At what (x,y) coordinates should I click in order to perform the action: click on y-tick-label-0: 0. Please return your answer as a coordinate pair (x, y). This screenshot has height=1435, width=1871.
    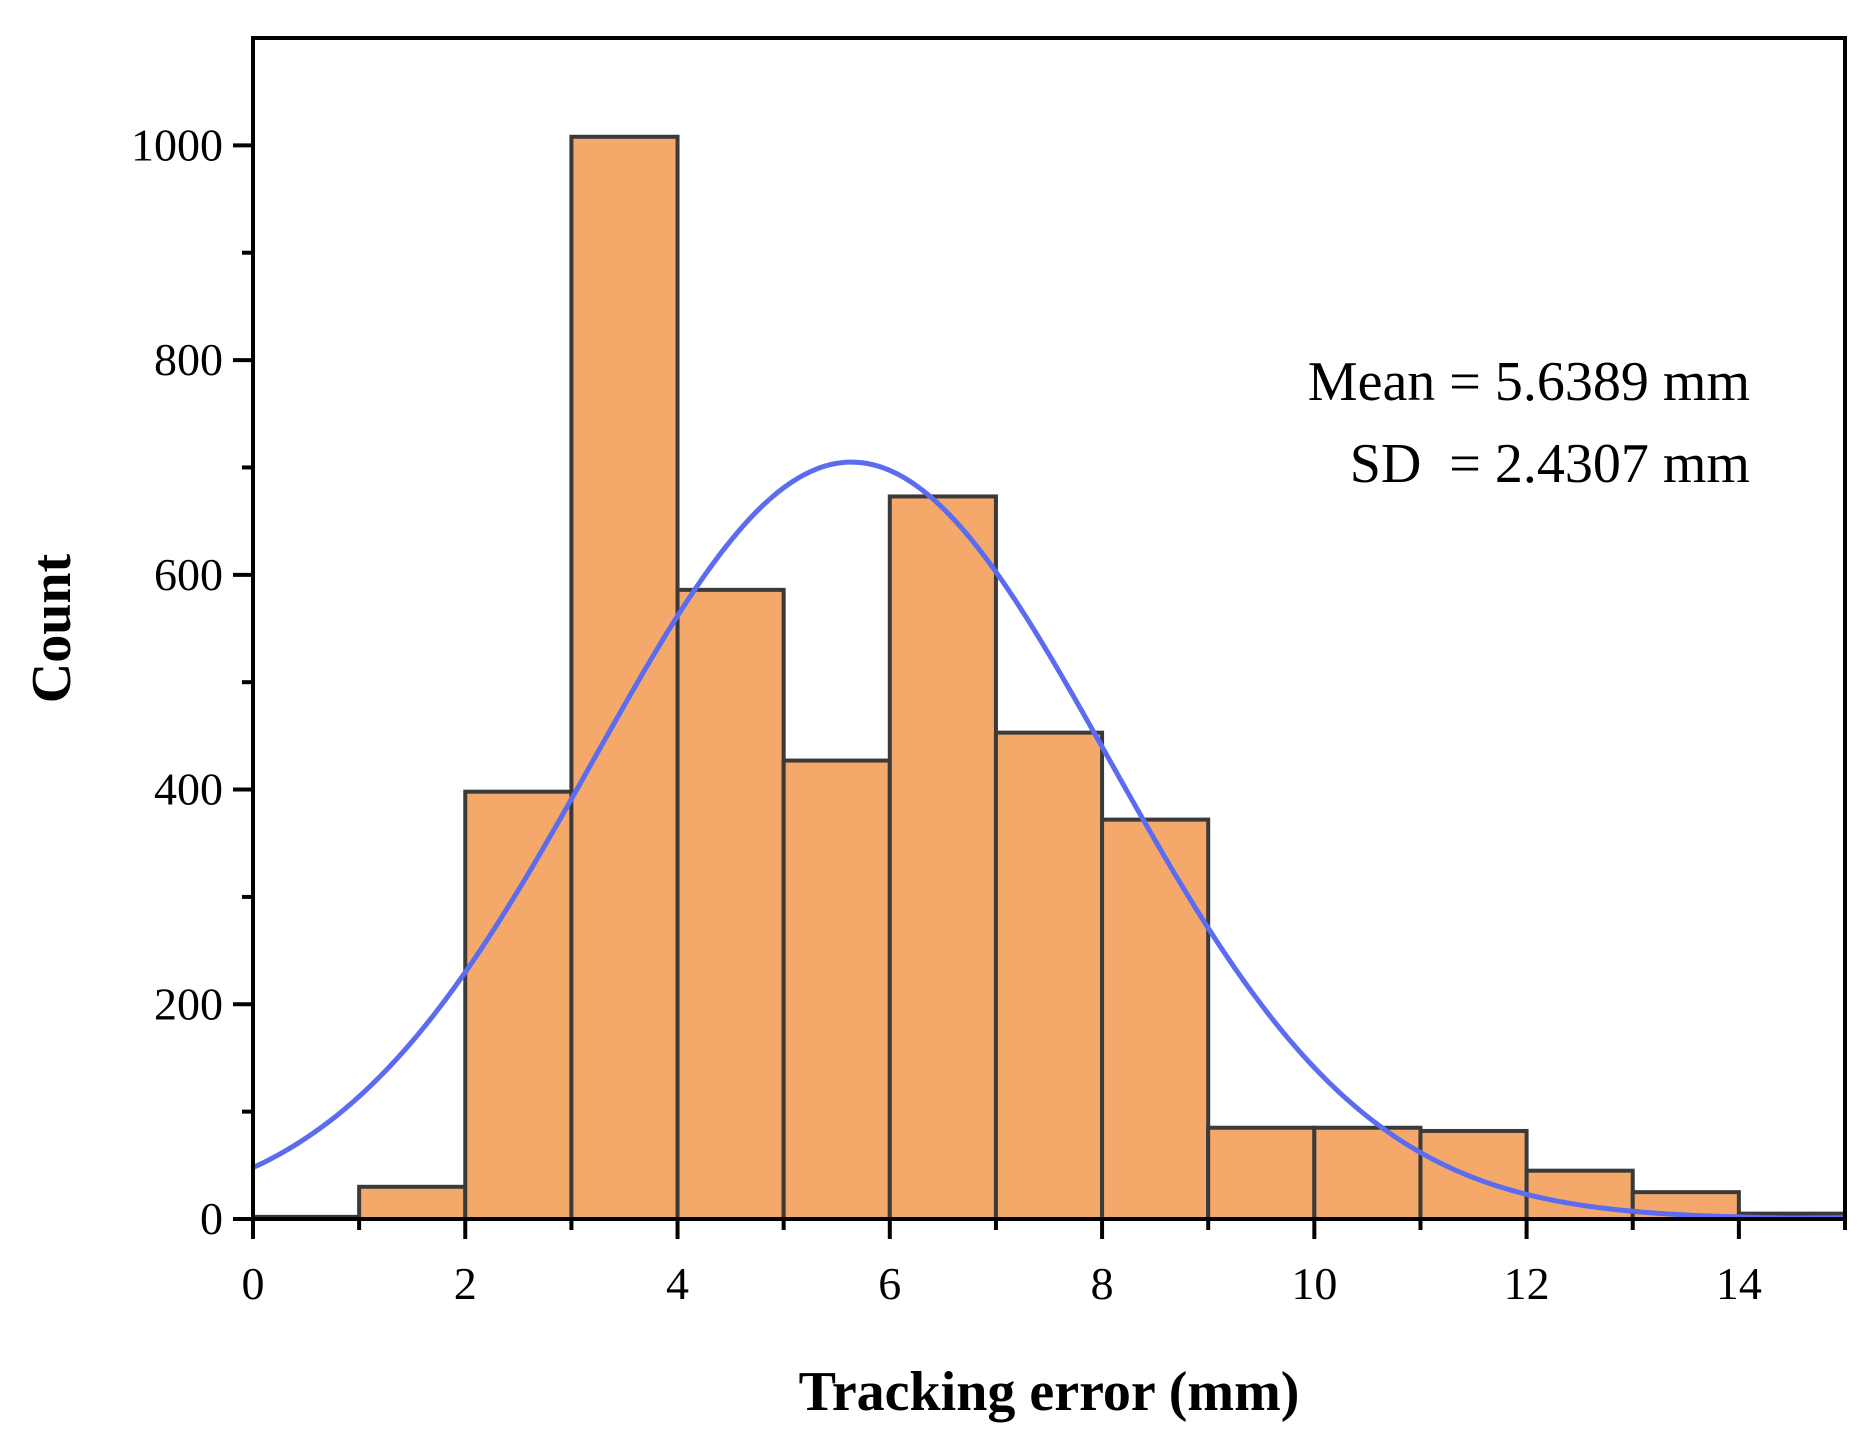
    Looking at the image, I should click on (211, 1218).